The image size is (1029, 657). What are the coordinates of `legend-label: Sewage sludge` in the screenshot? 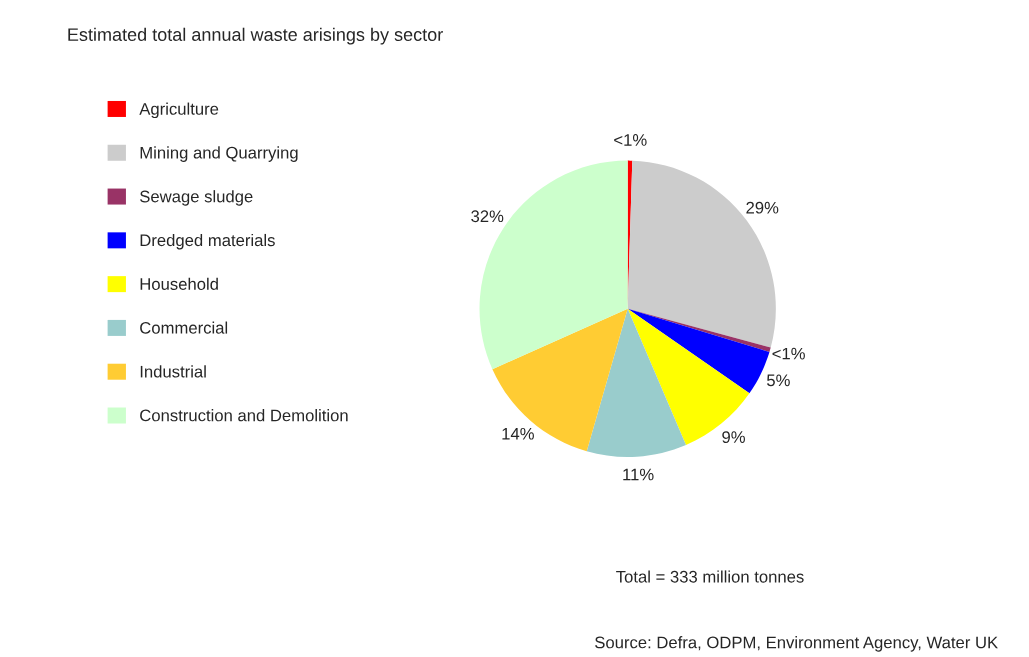 It's located at (196, 198).